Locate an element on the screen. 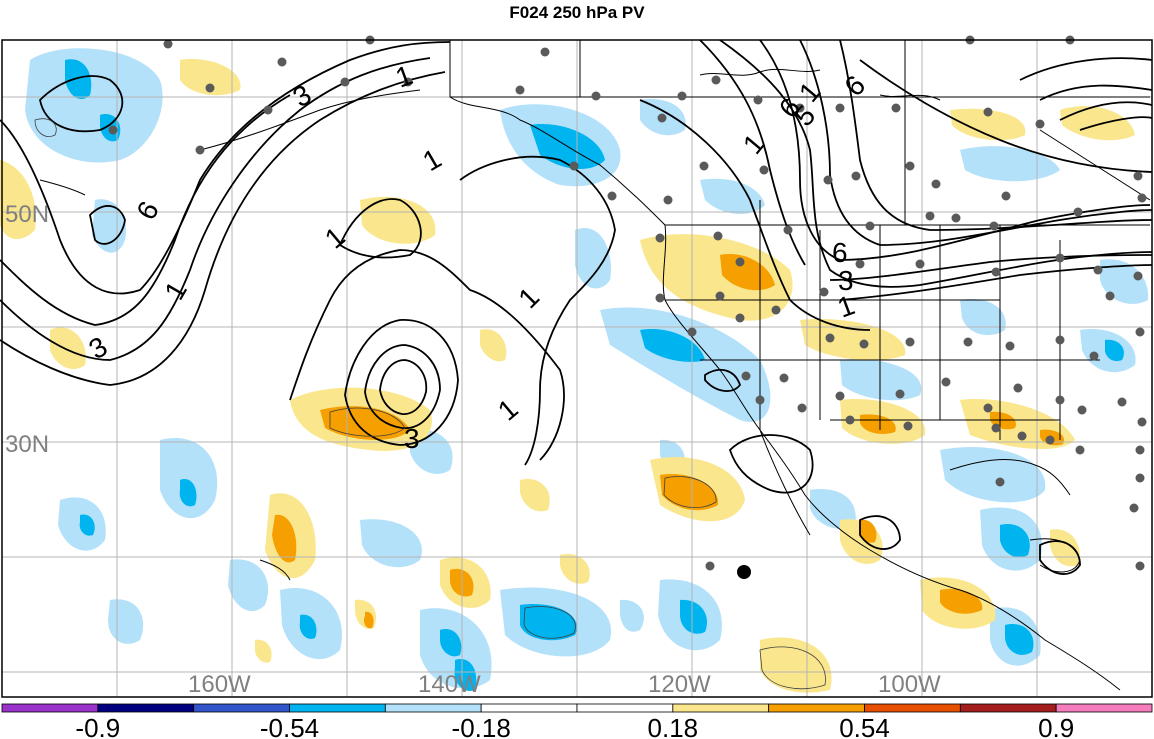 The width and height of the screenshot is (1154, 739). colorbar-tick-label: -0.54 is located at coordinates (289, 726).